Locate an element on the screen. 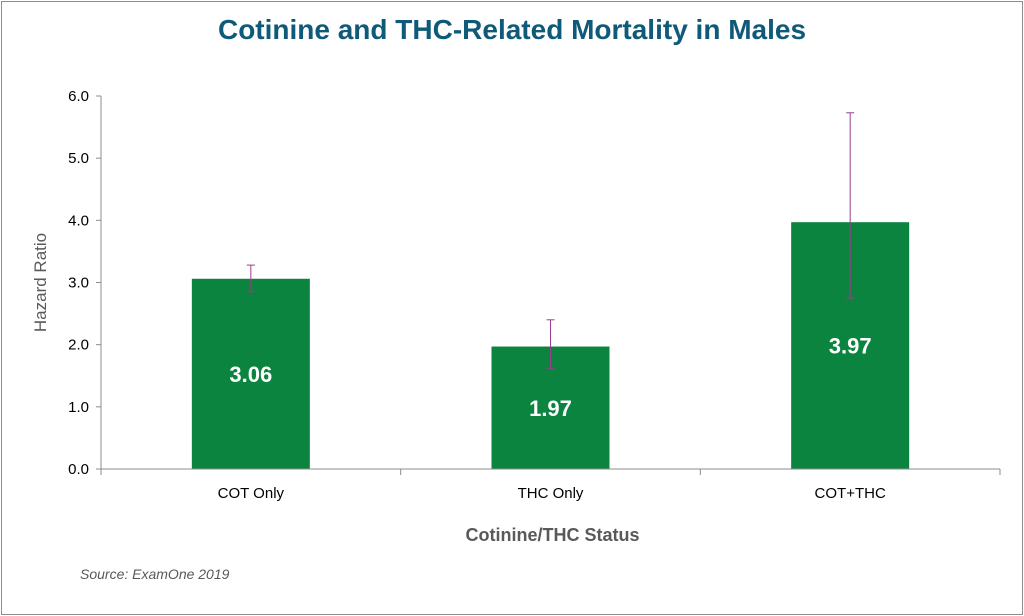  x-tick-label: COT Only is located at coordinates (251, 493).